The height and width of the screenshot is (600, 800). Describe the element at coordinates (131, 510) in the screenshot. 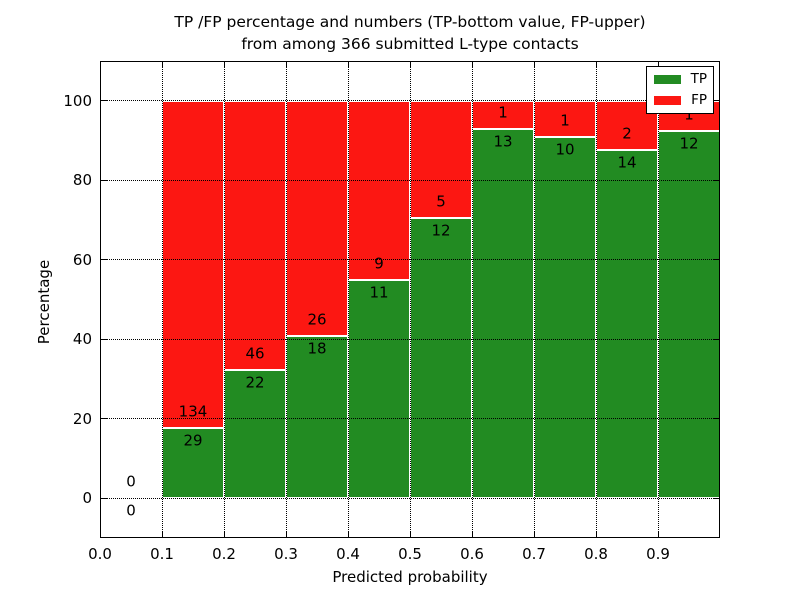

I see `bar-count-label-tp: 0` at that location.